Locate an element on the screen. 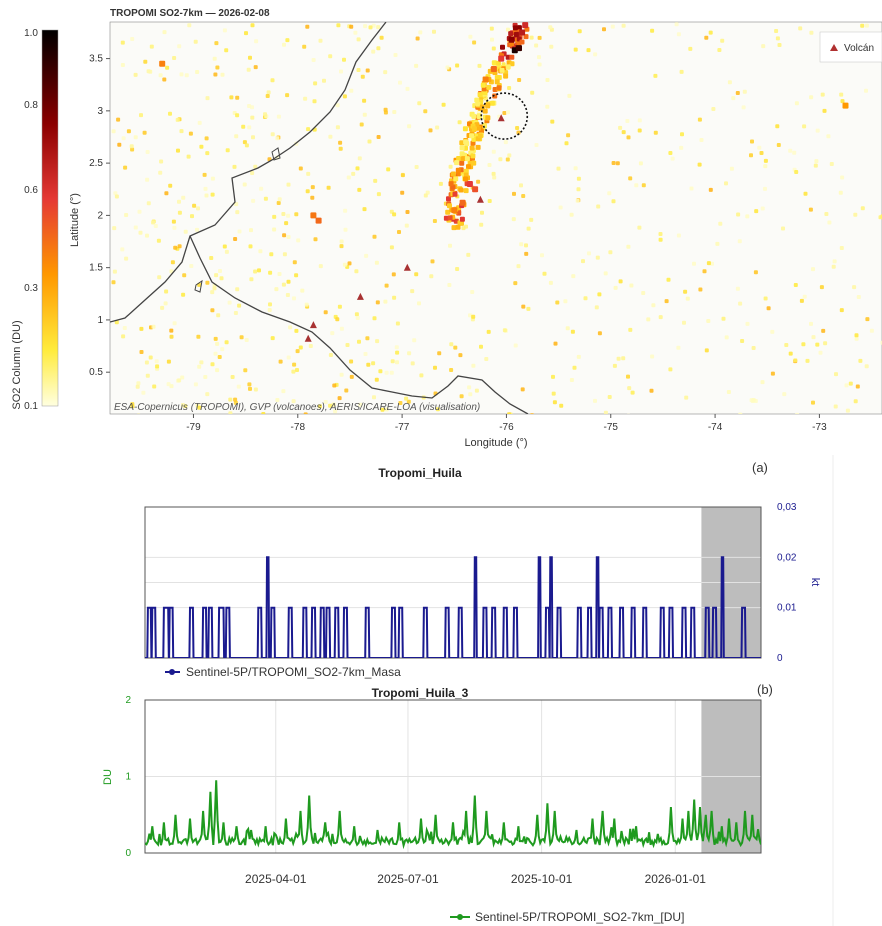  x-tick-label: -79 is located at coordinates (193, 427).